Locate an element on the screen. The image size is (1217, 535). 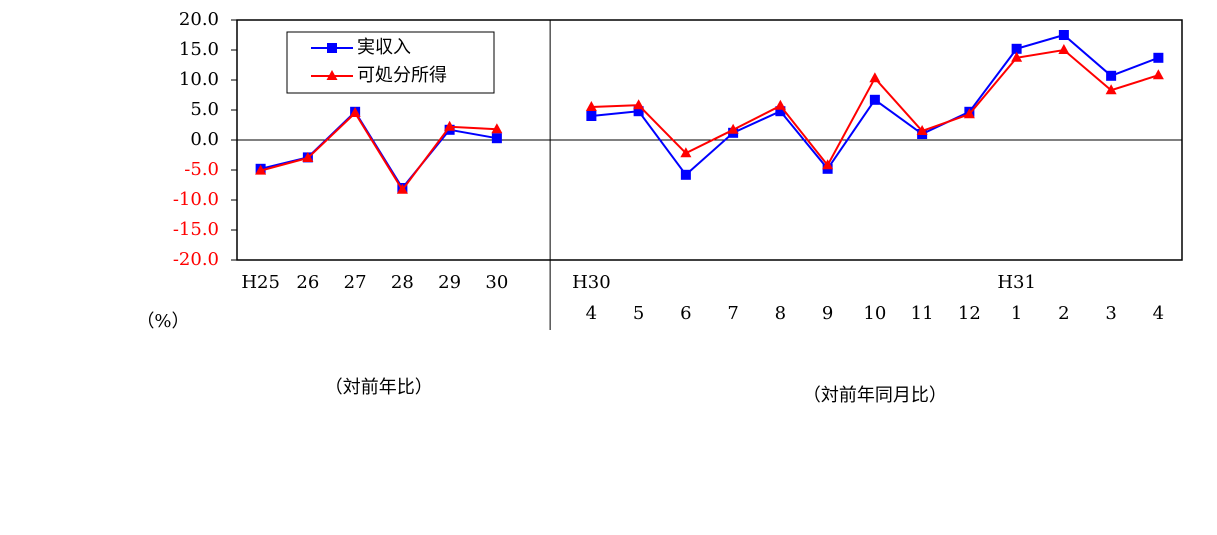
x-tick-label: H31 is located at coordinates (1016, 282).